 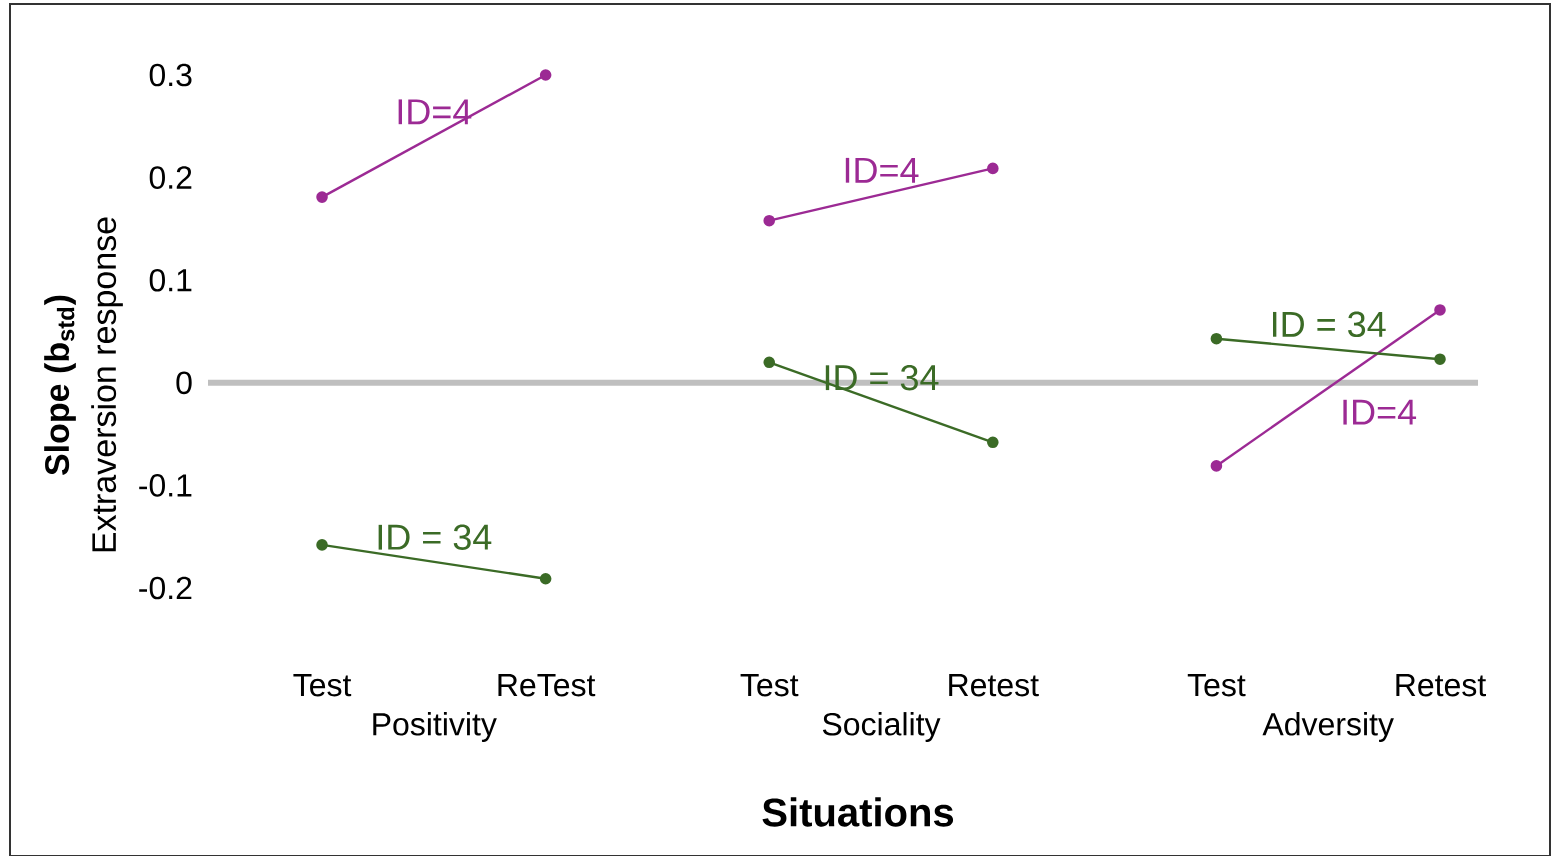 What do you see at coordinates (165, 588) in the screenshot?
I see `y-tick-label: -0.2` at bounding box center [165, 588].